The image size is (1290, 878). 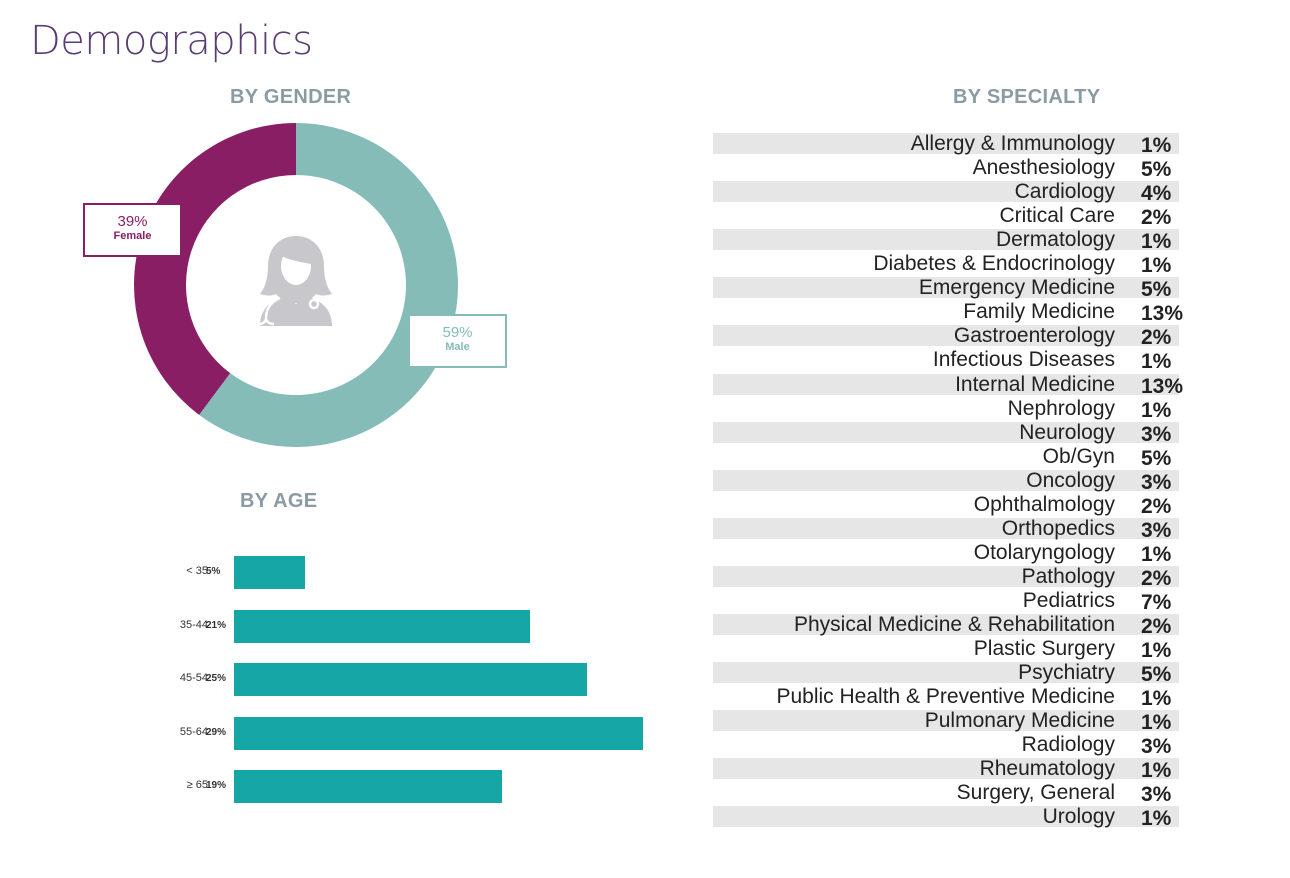 What do you see at coordinates (946, 240) in the screenshot?
I see `specialty-row: Dermatology 1%` at bounding box center [946, 240].